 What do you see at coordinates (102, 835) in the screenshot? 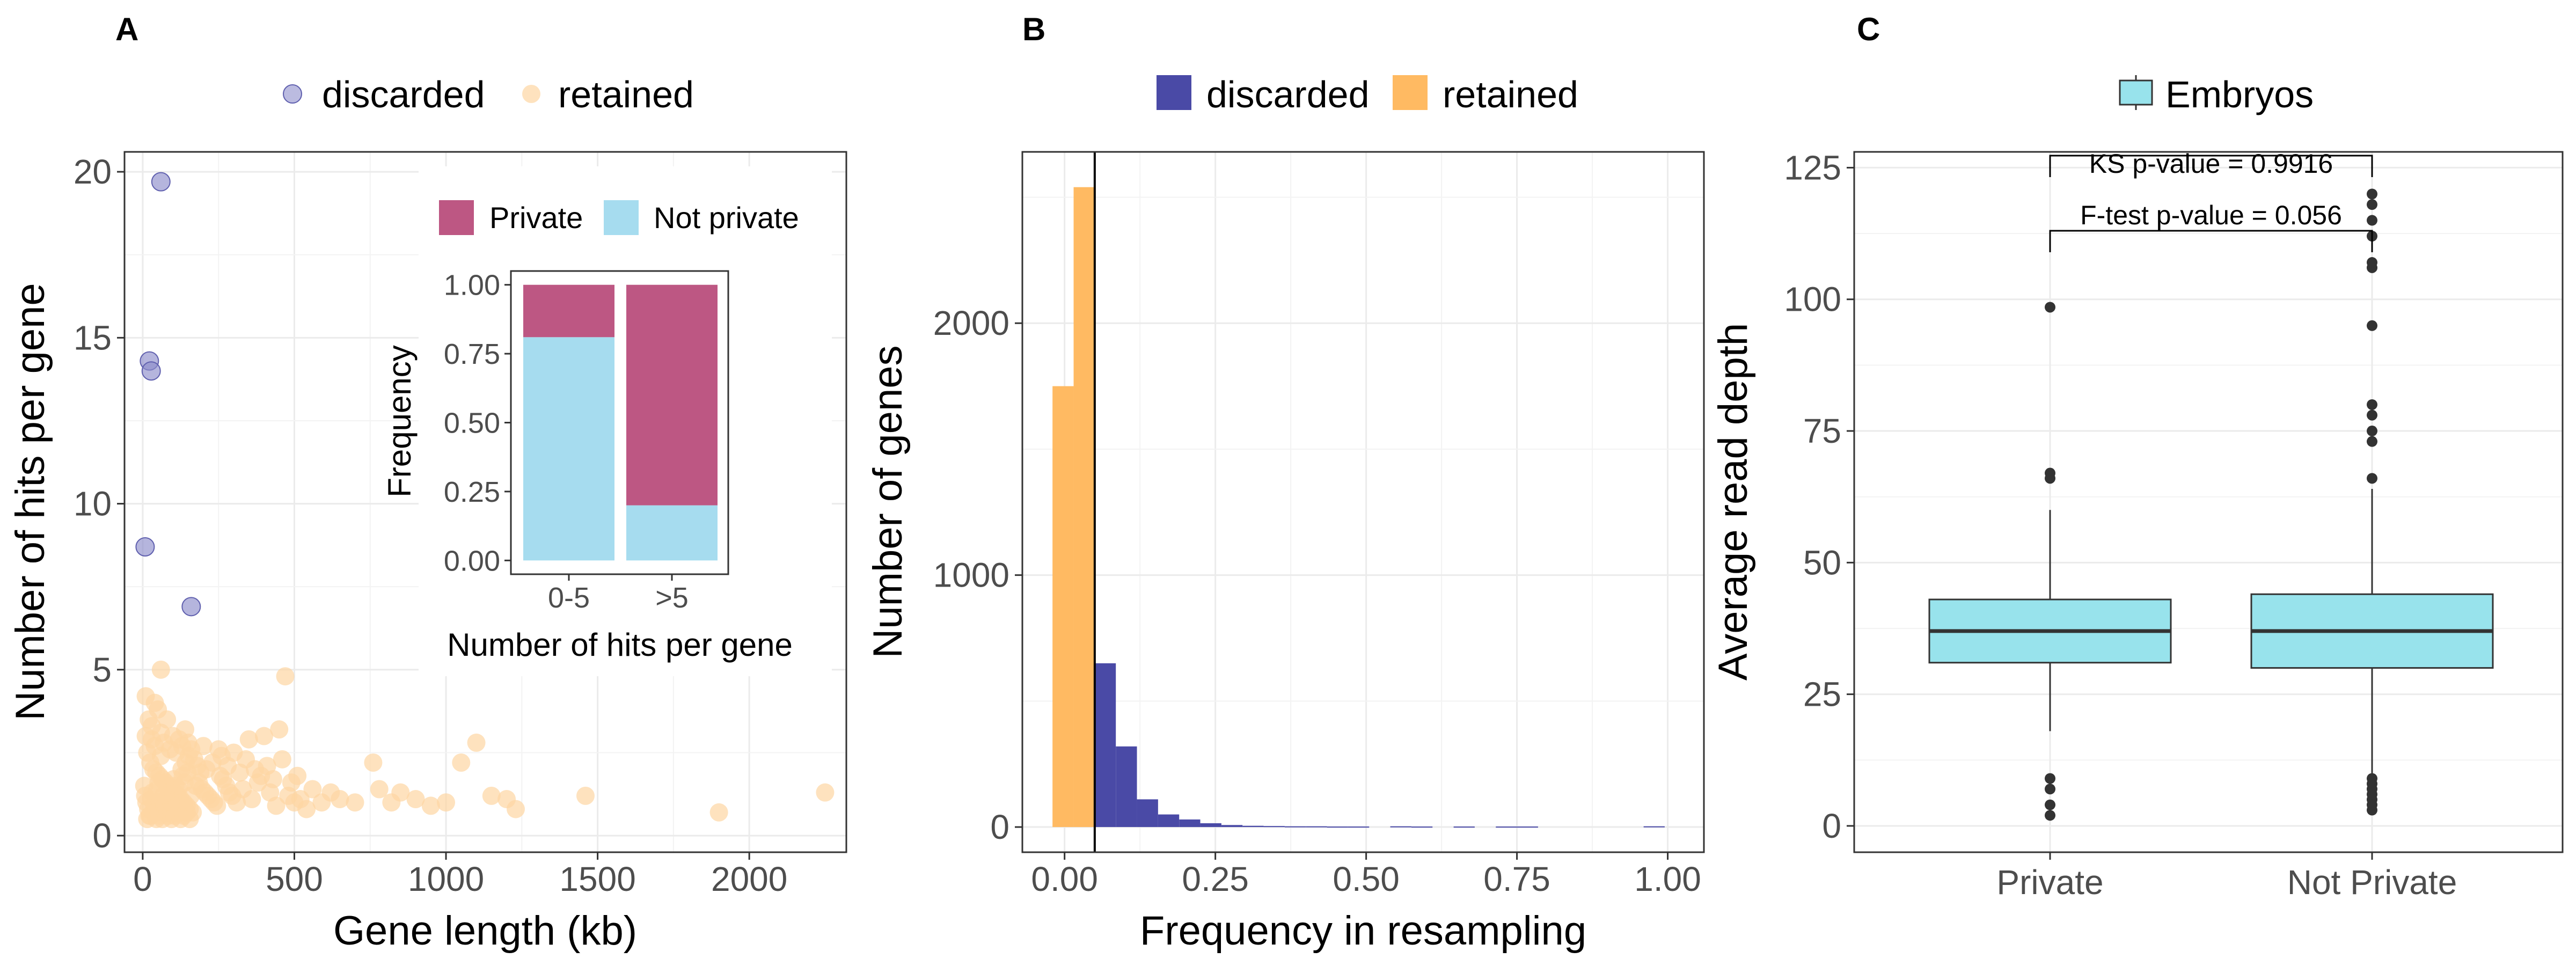
I see `y-tick-label: 0` at bounding box center [102, 835].